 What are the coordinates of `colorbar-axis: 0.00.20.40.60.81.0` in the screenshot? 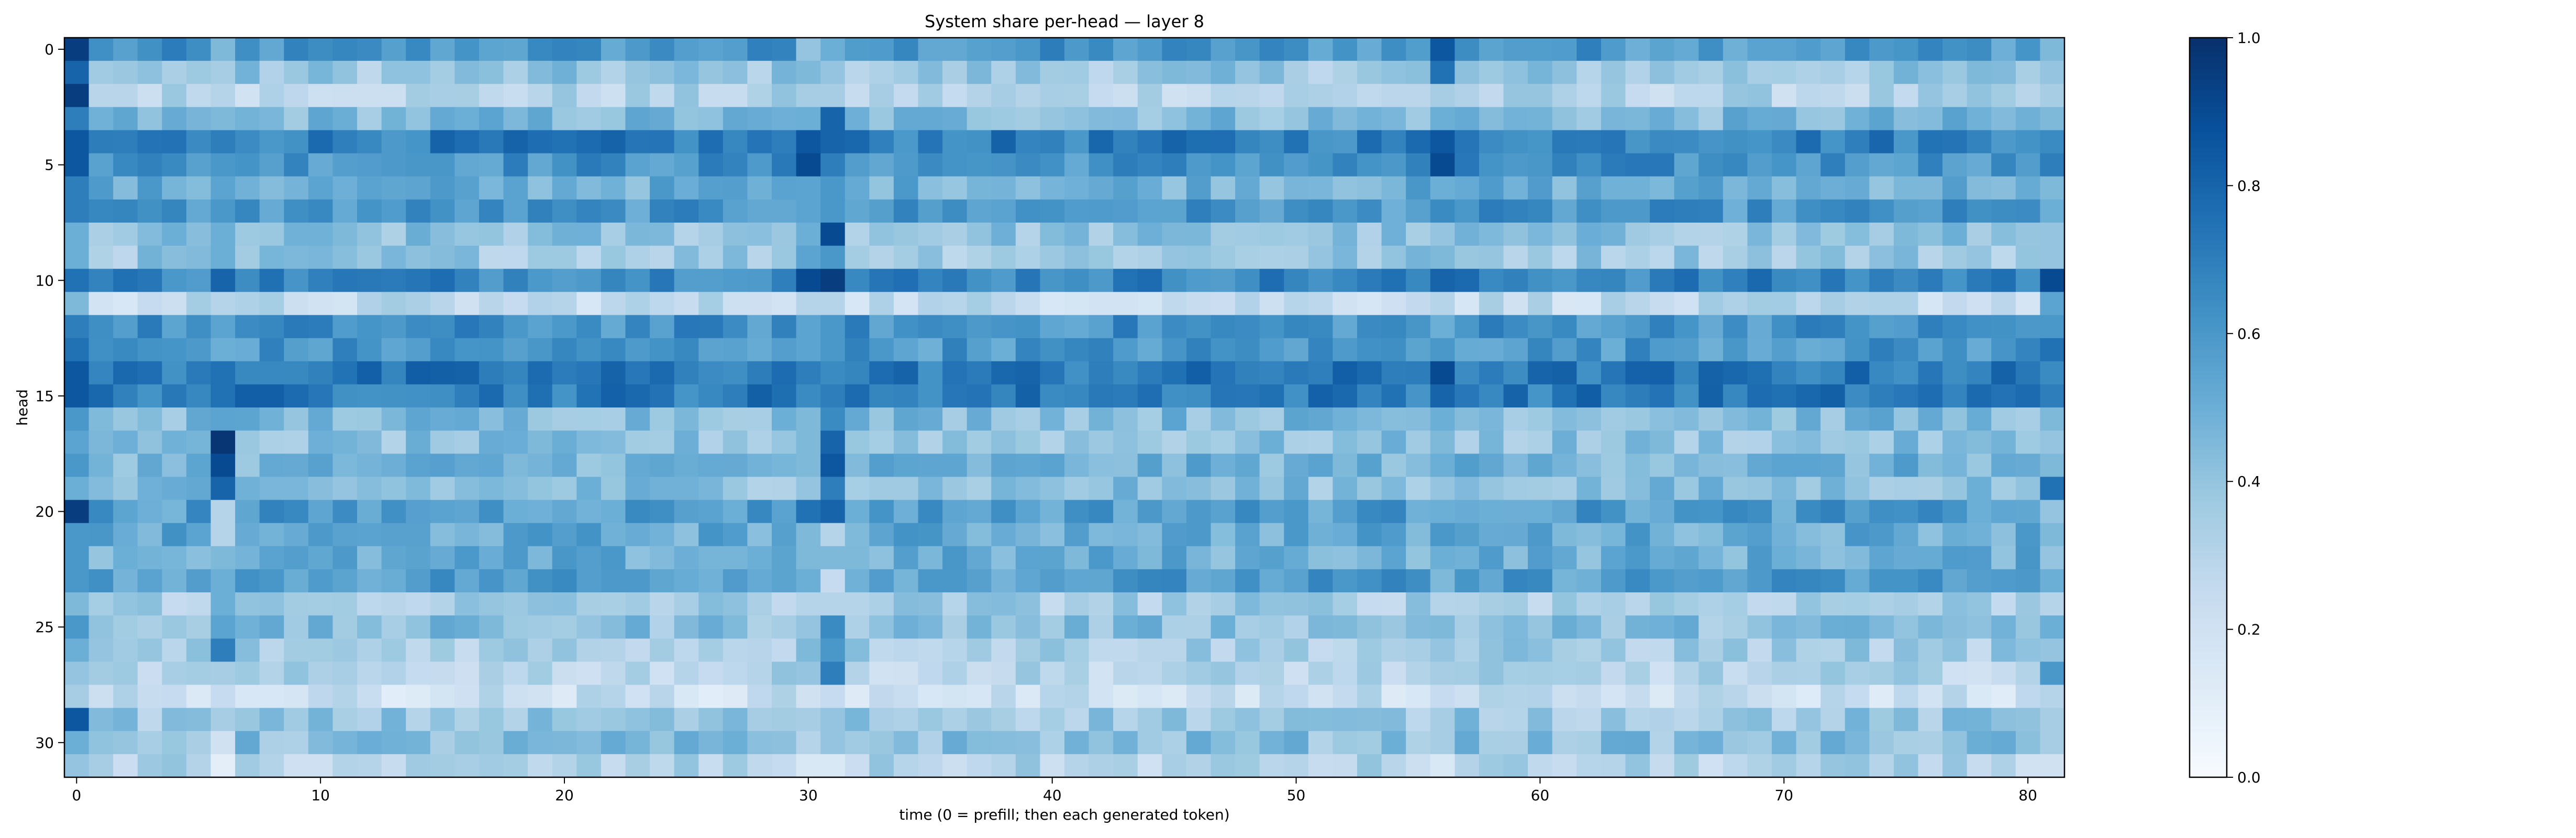 It's located at (2244, 408).